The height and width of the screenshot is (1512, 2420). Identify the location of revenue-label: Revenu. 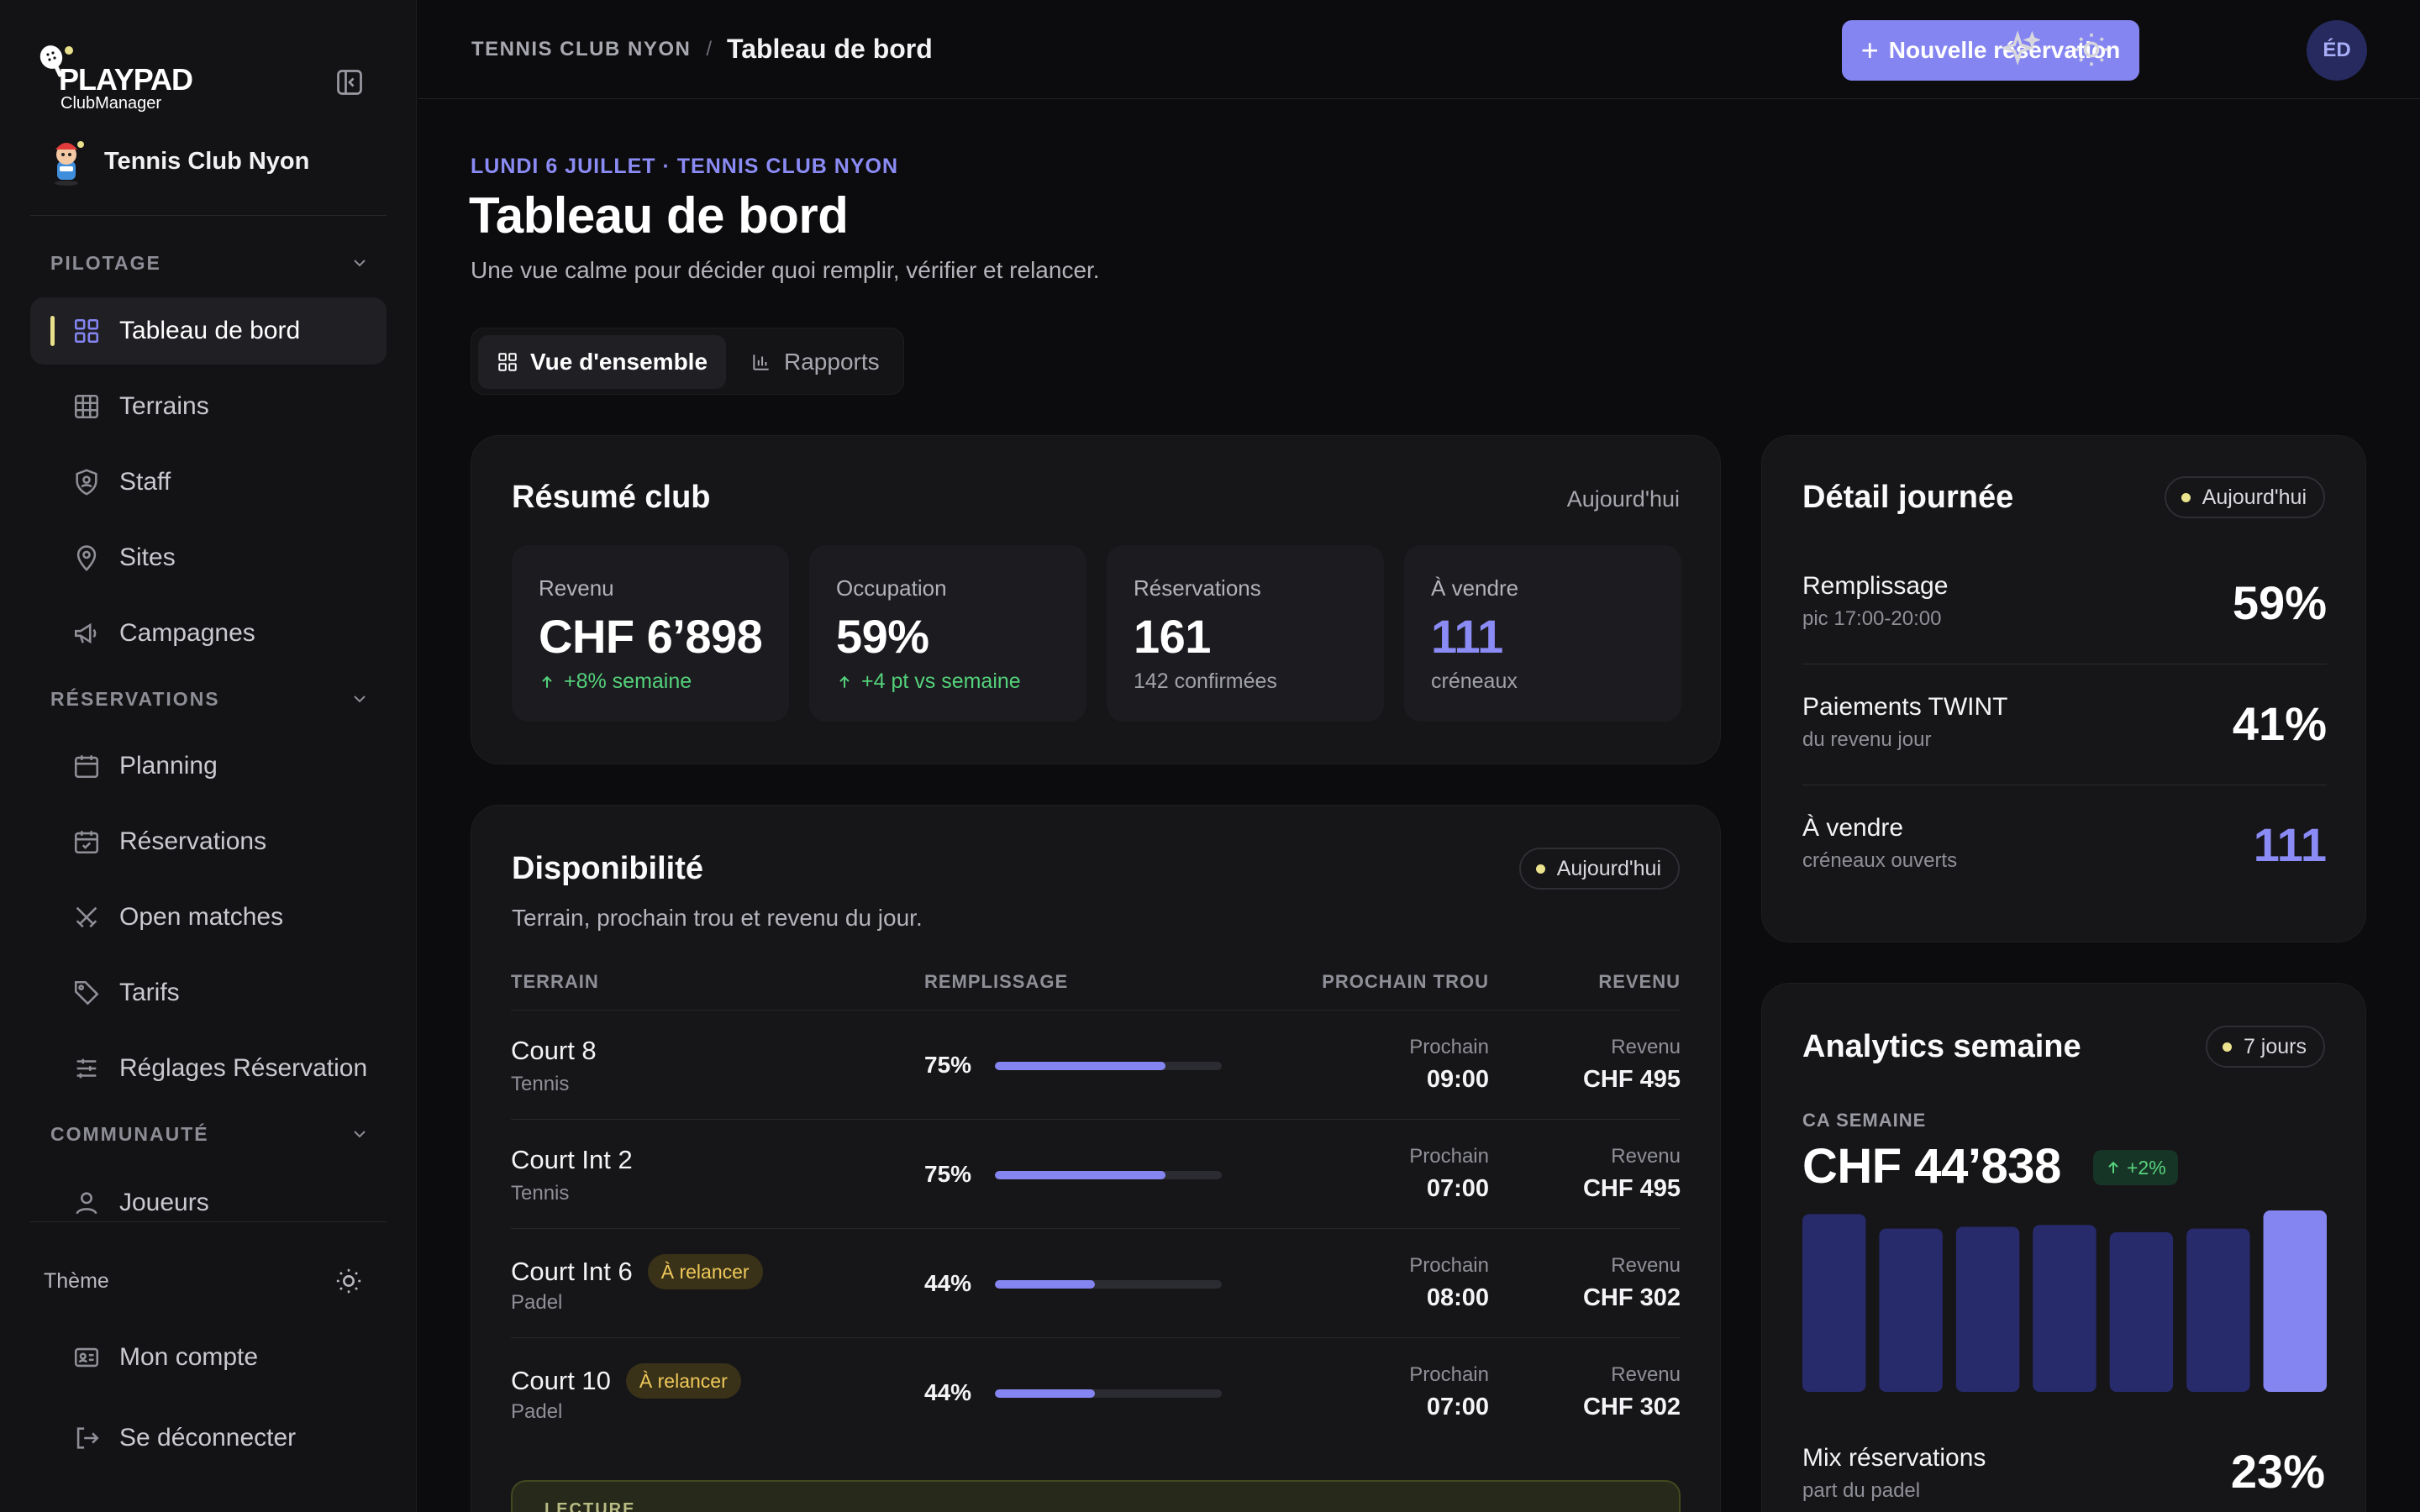
(1646, 1265).